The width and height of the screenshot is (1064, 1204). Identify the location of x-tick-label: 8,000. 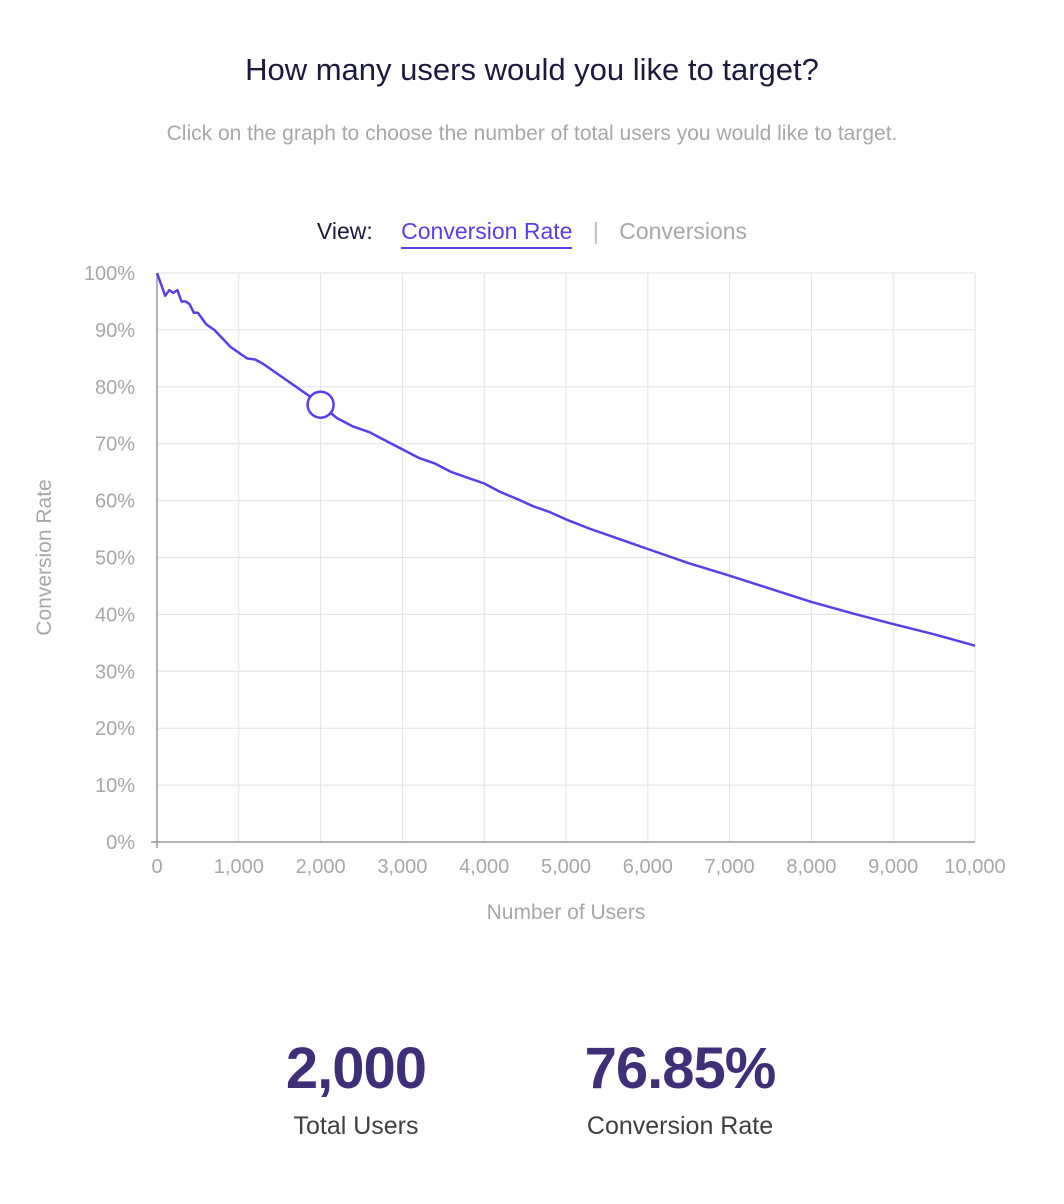
(811, 867).